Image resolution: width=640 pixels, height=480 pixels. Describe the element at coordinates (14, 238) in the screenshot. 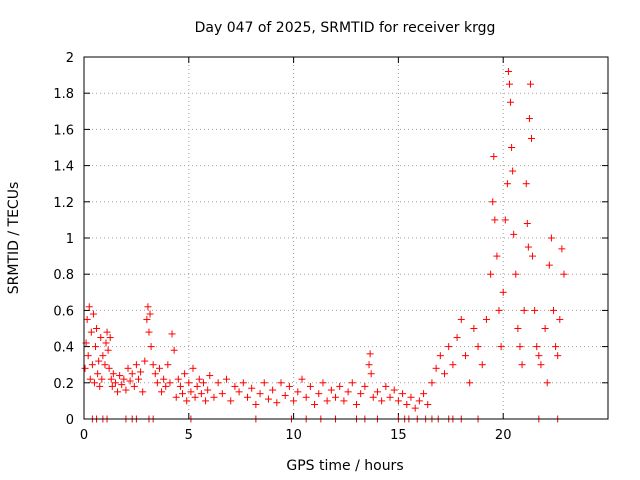

I see `y-axis-label: SRMTID / TECUs` at that location.